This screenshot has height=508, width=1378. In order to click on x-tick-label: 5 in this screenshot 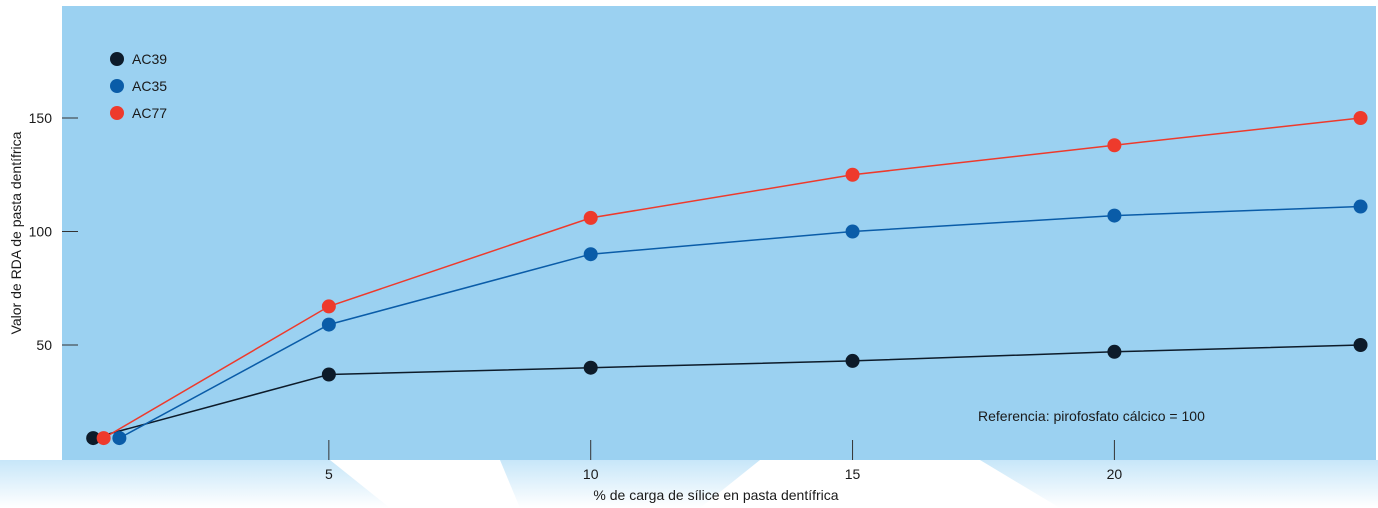, I will do `click(329, 474)`.